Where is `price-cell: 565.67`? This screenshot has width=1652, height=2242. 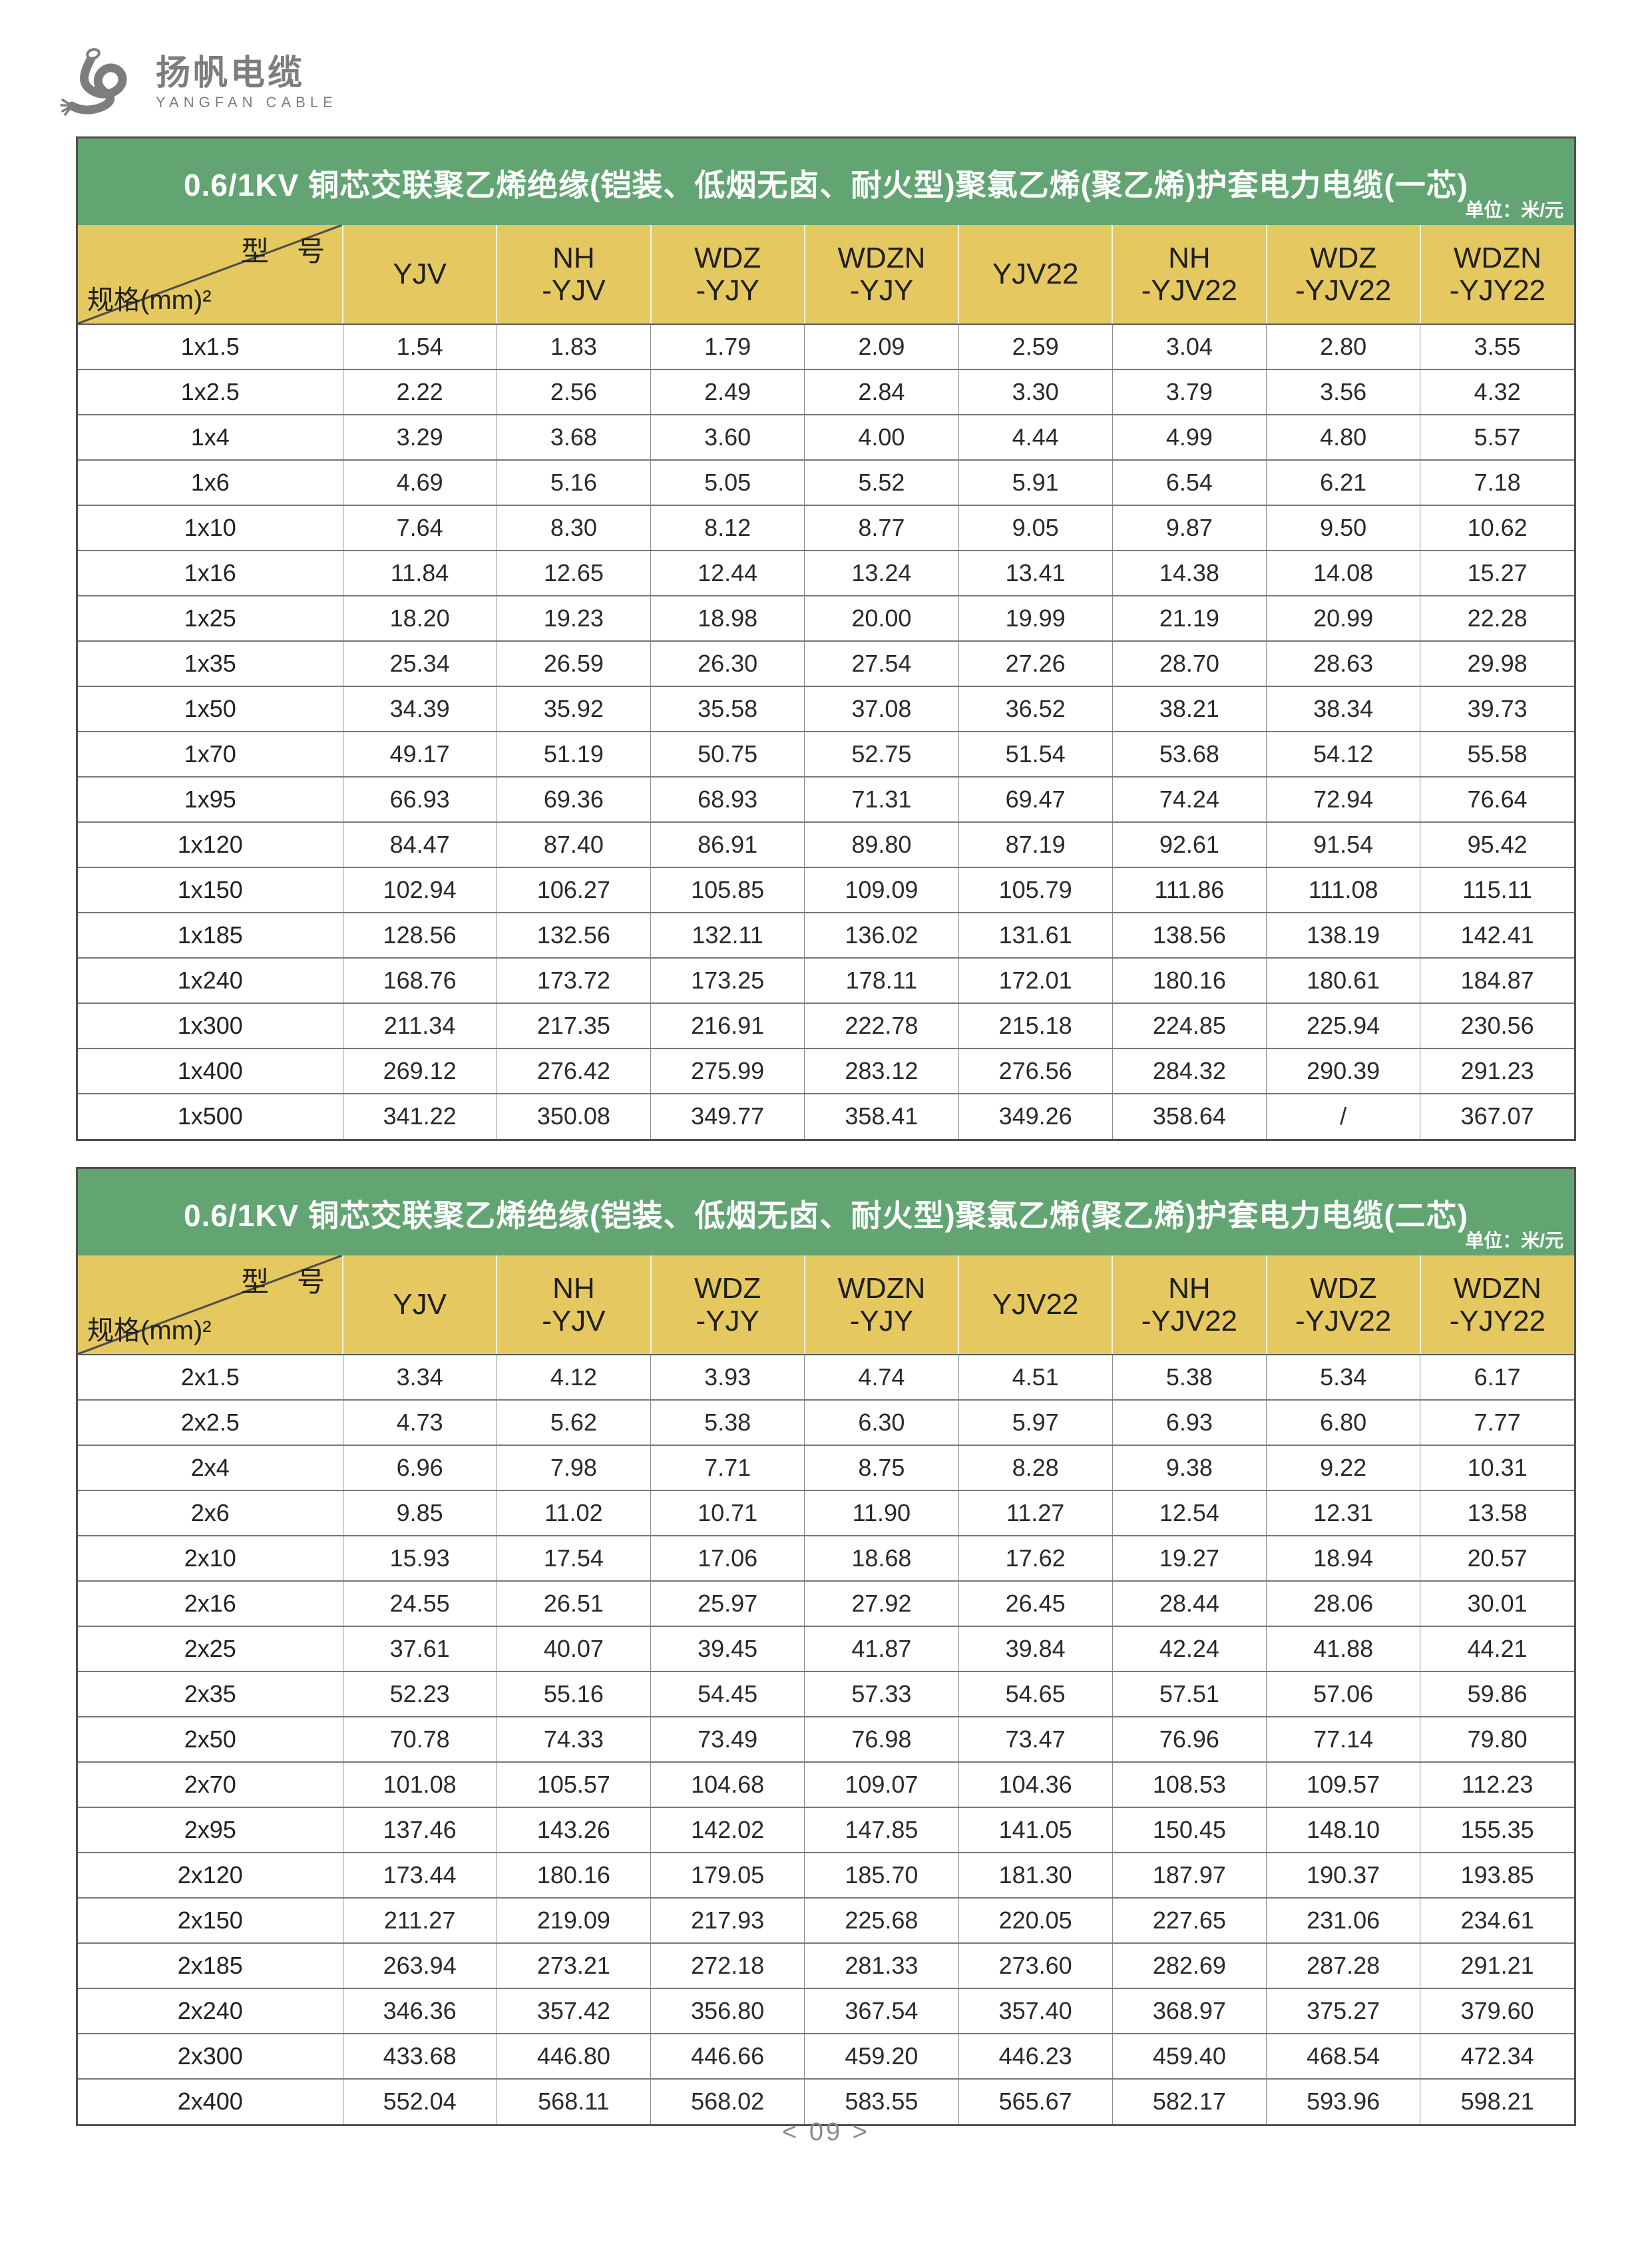
price-cell: 565.67 is located at coordinates (1035, 2101).